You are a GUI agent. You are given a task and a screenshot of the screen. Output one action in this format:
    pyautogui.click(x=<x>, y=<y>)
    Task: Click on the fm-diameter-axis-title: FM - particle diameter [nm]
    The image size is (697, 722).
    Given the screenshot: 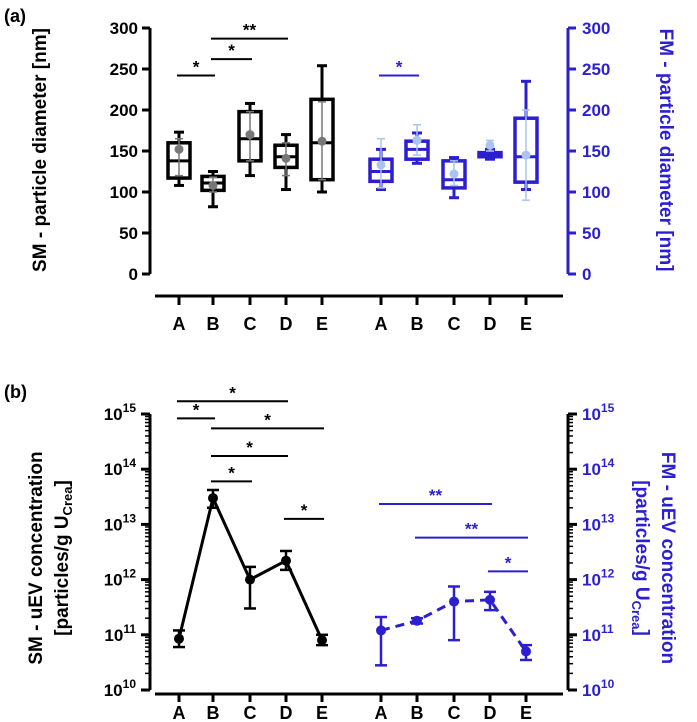 What is the action you would take?
    pyautogui.click(x=665, y=150)
    